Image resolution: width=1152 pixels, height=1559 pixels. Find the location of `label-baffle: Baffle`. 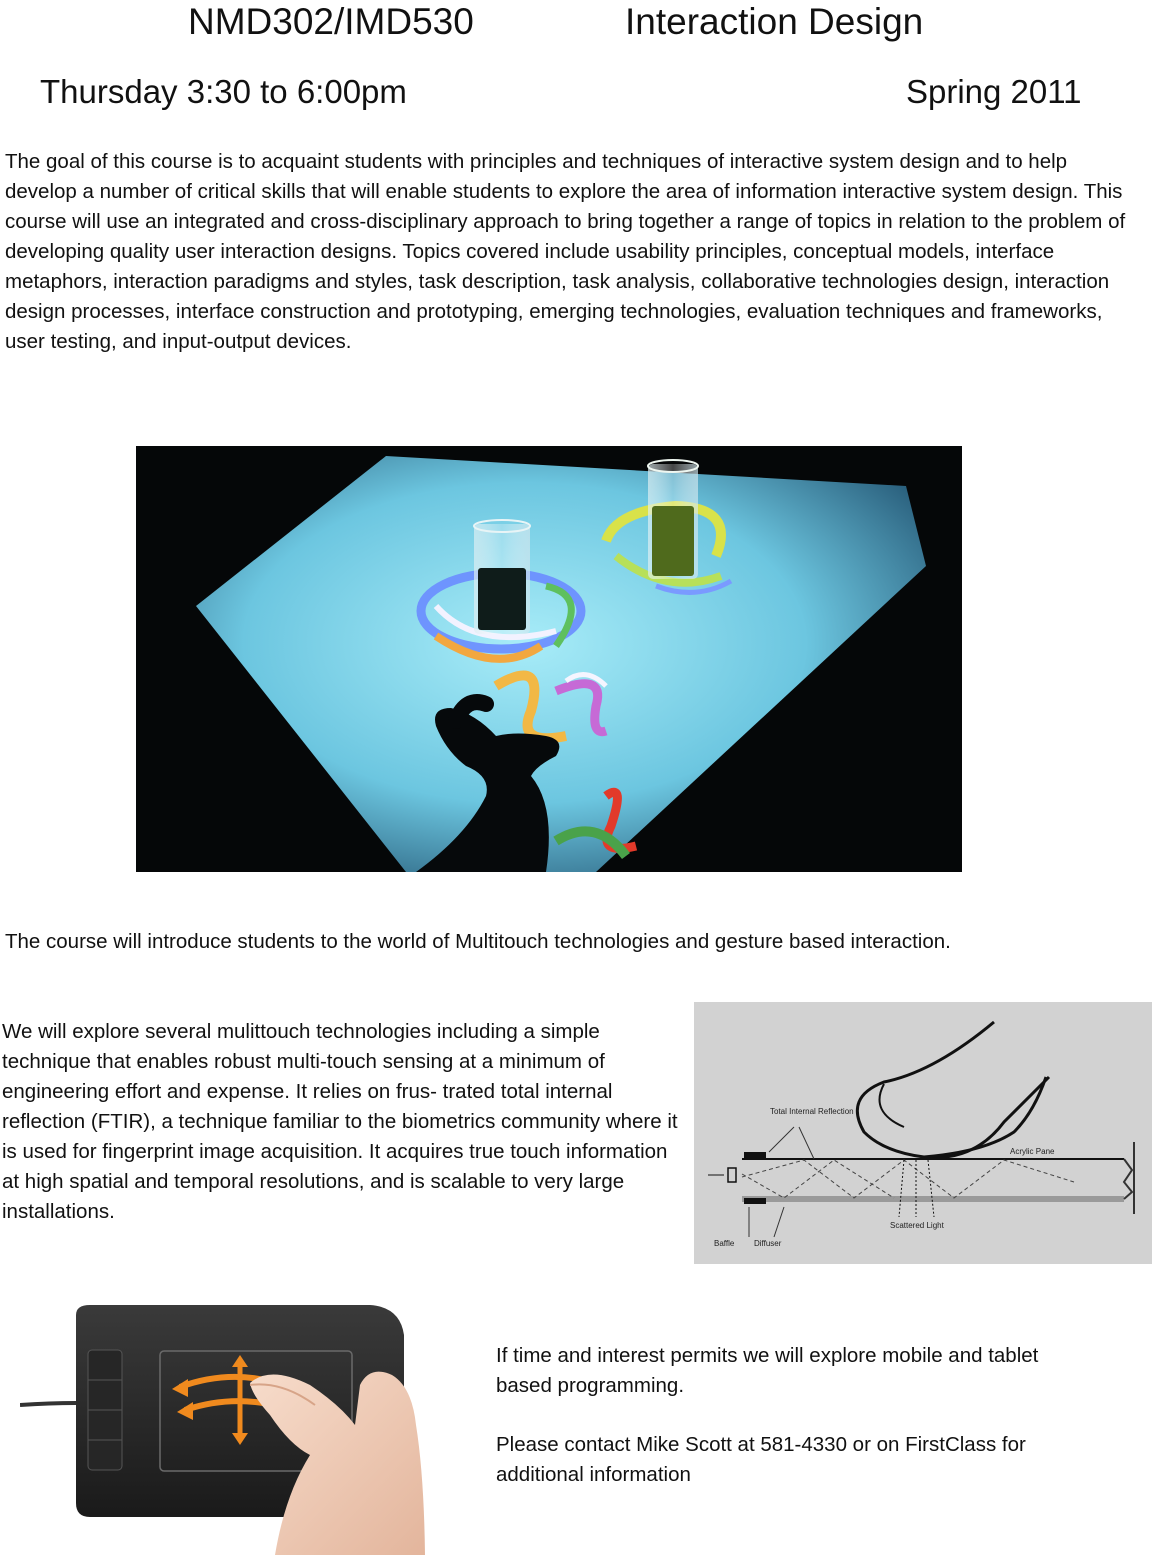

label-baffle: Baffle is located at coordinates (724, 1243).